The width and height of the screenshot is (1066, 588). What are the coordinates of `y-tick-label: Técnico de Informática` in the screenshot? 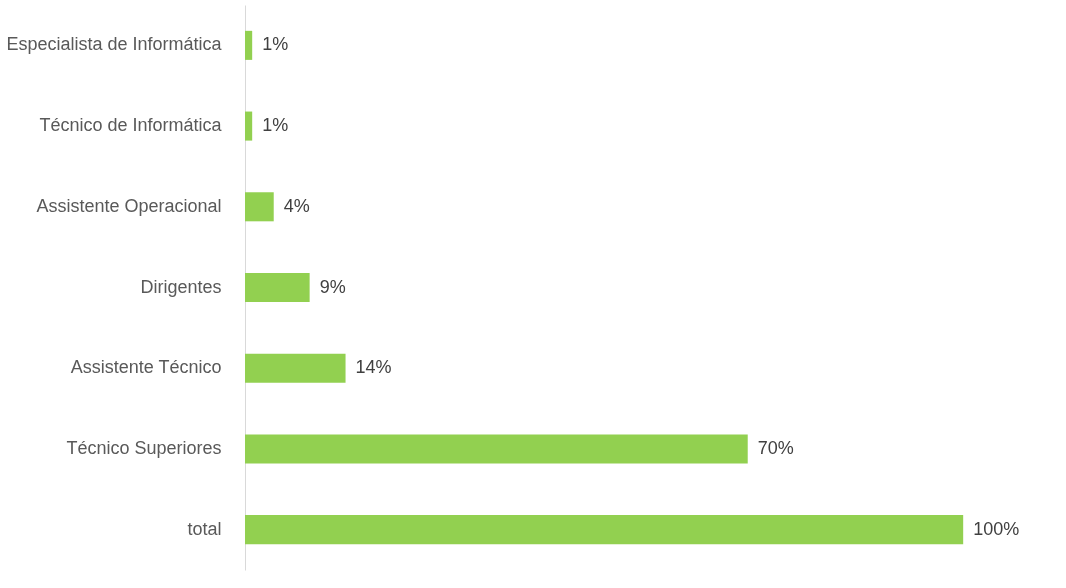 It's located at (131, 125).